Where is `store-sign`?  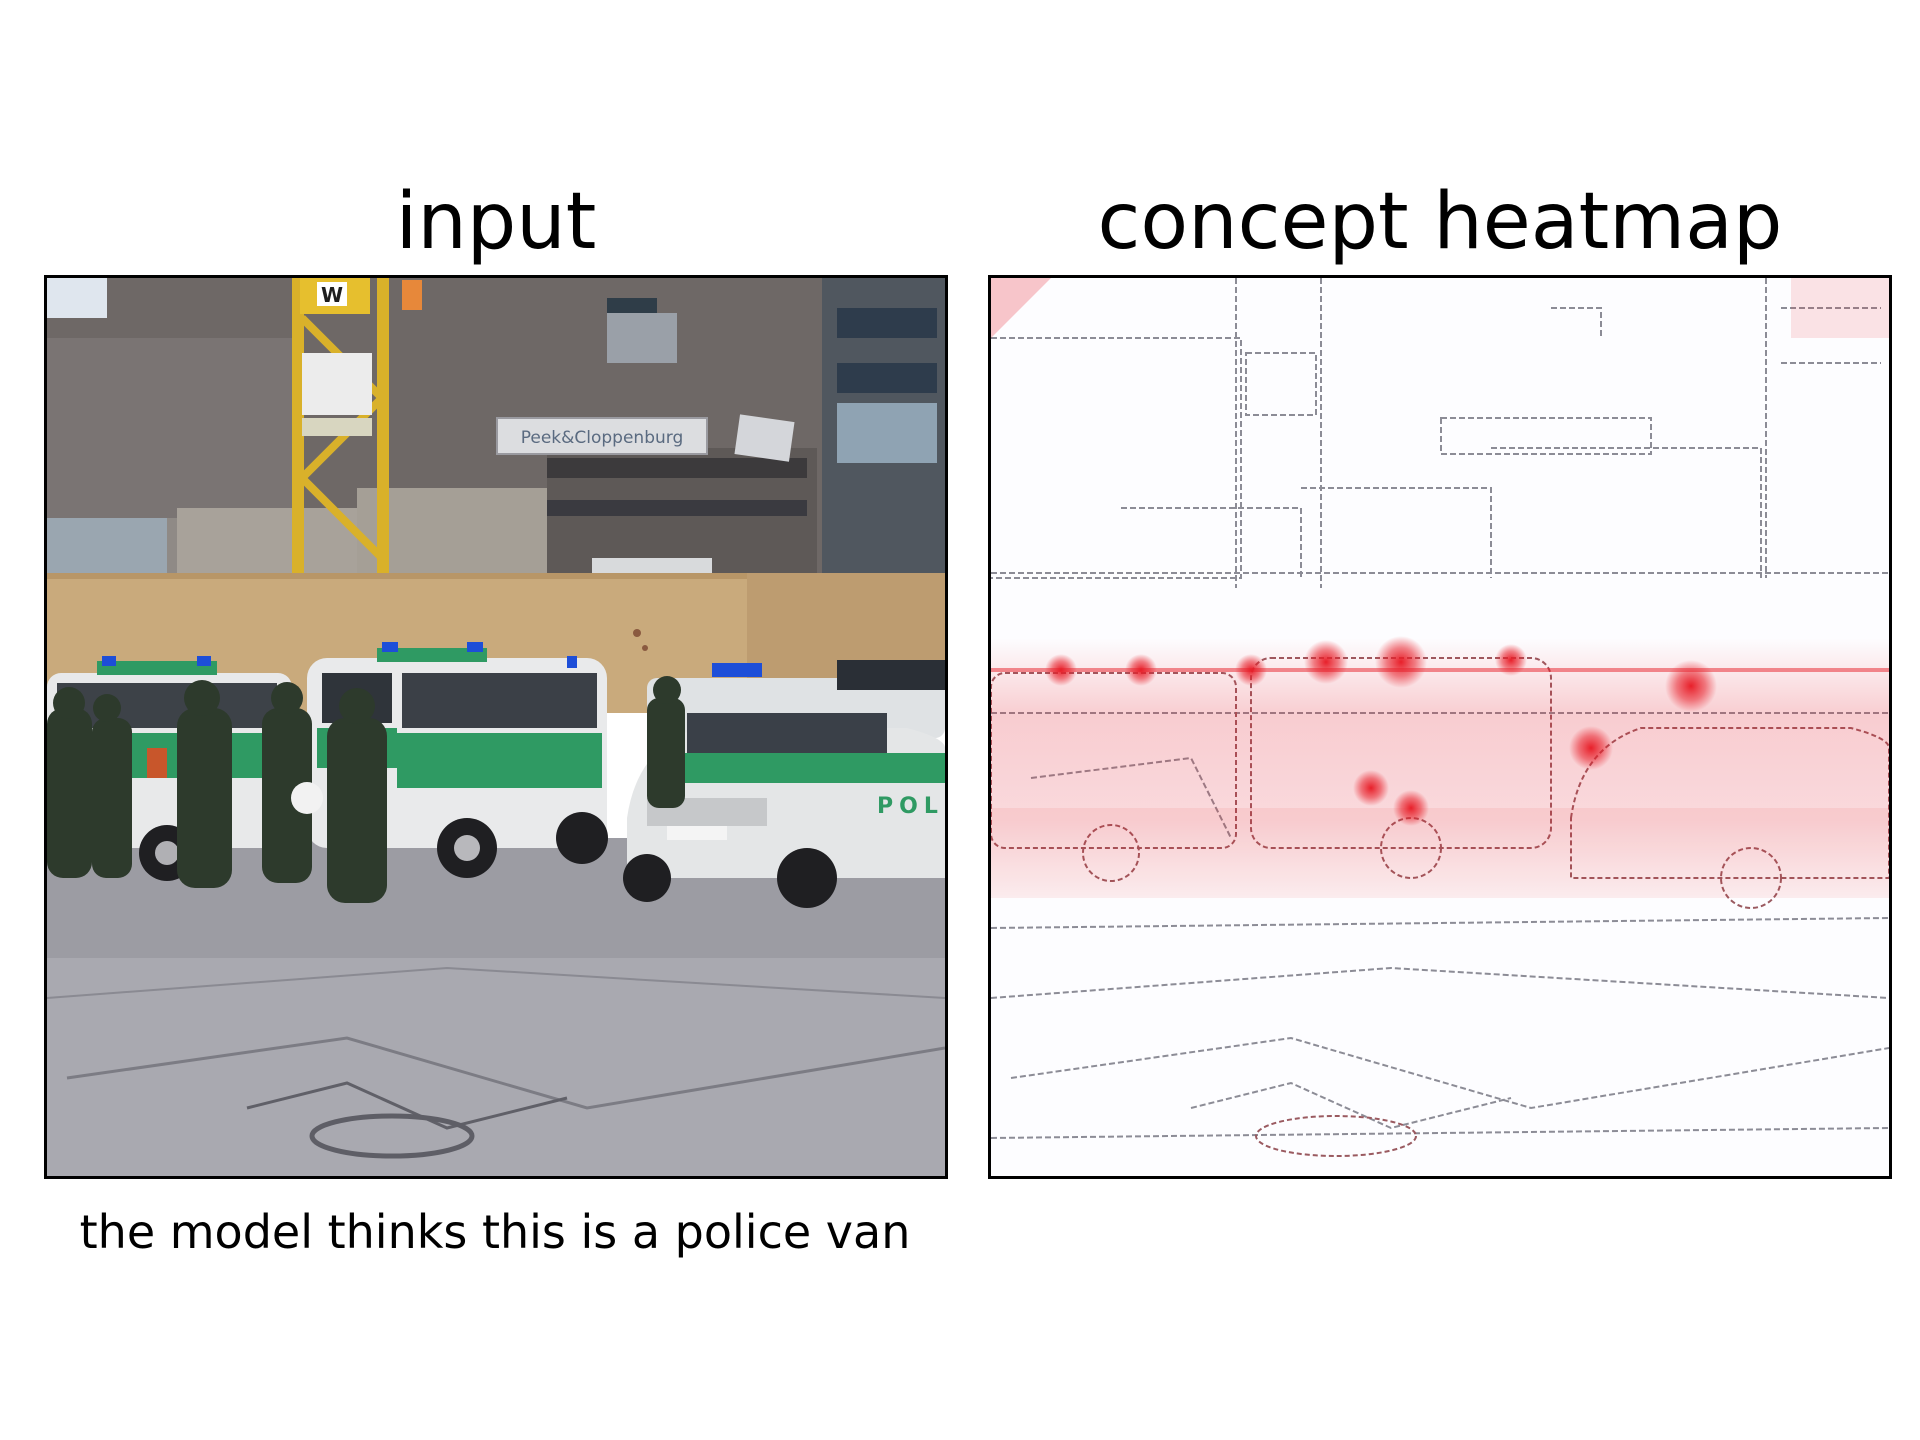
store-sign is located at coordinates (602, 436).